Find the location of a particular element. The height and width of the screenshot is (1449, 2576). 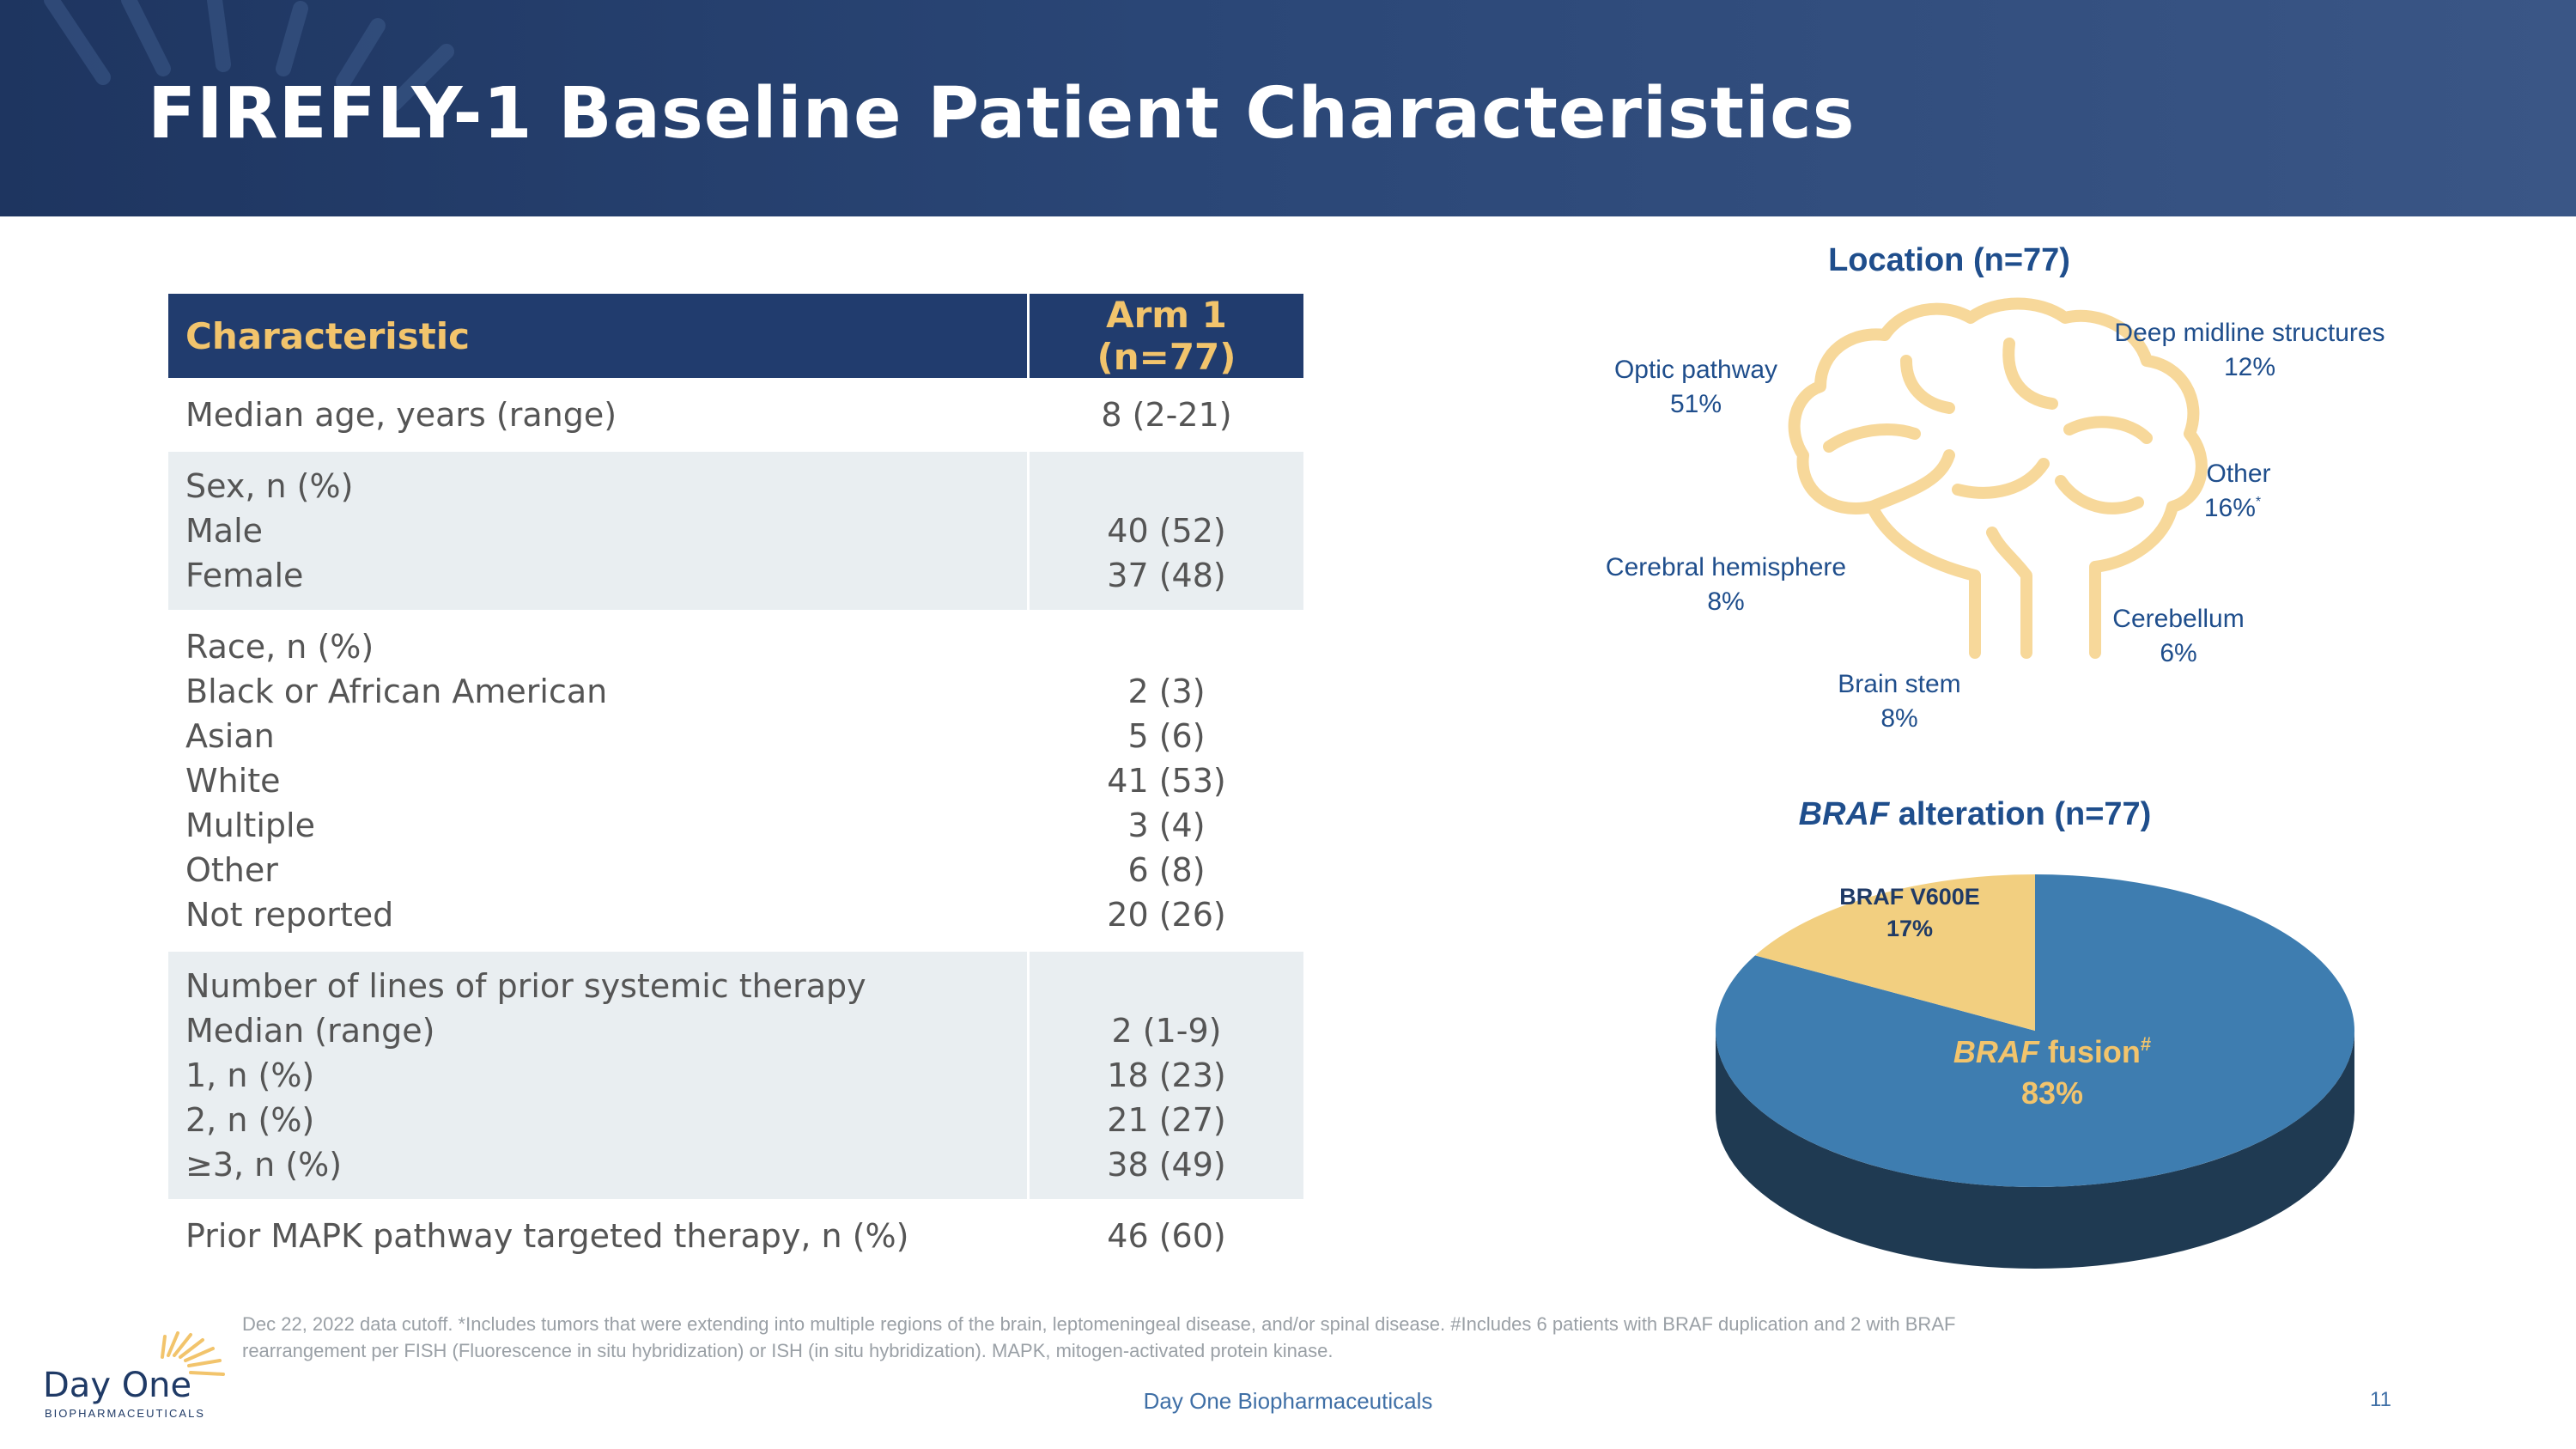

table-row-sex: Sex, n (%) Male Female 40 (52) 37 (48) is located at coordinates (735, 530).